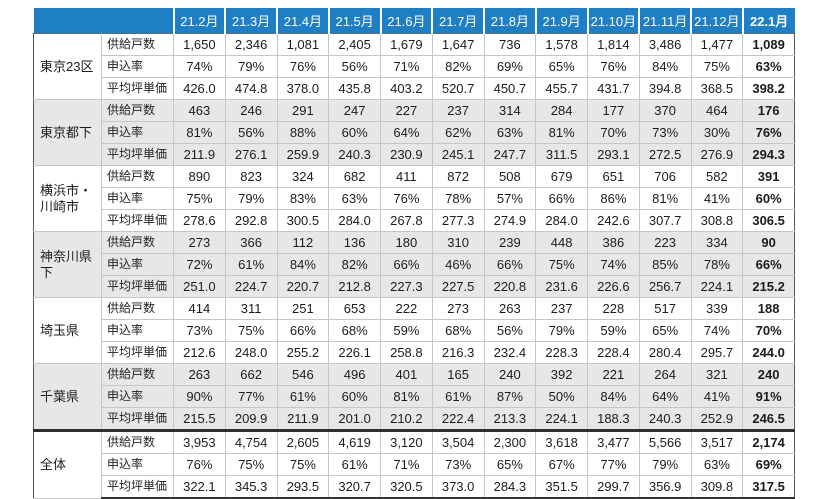 Image resolution: width=830 pixels, height=499 pixels. Describe the element at coordinates (768, 441) in the screenshot. I see `value-cell: 2,174` at that location.